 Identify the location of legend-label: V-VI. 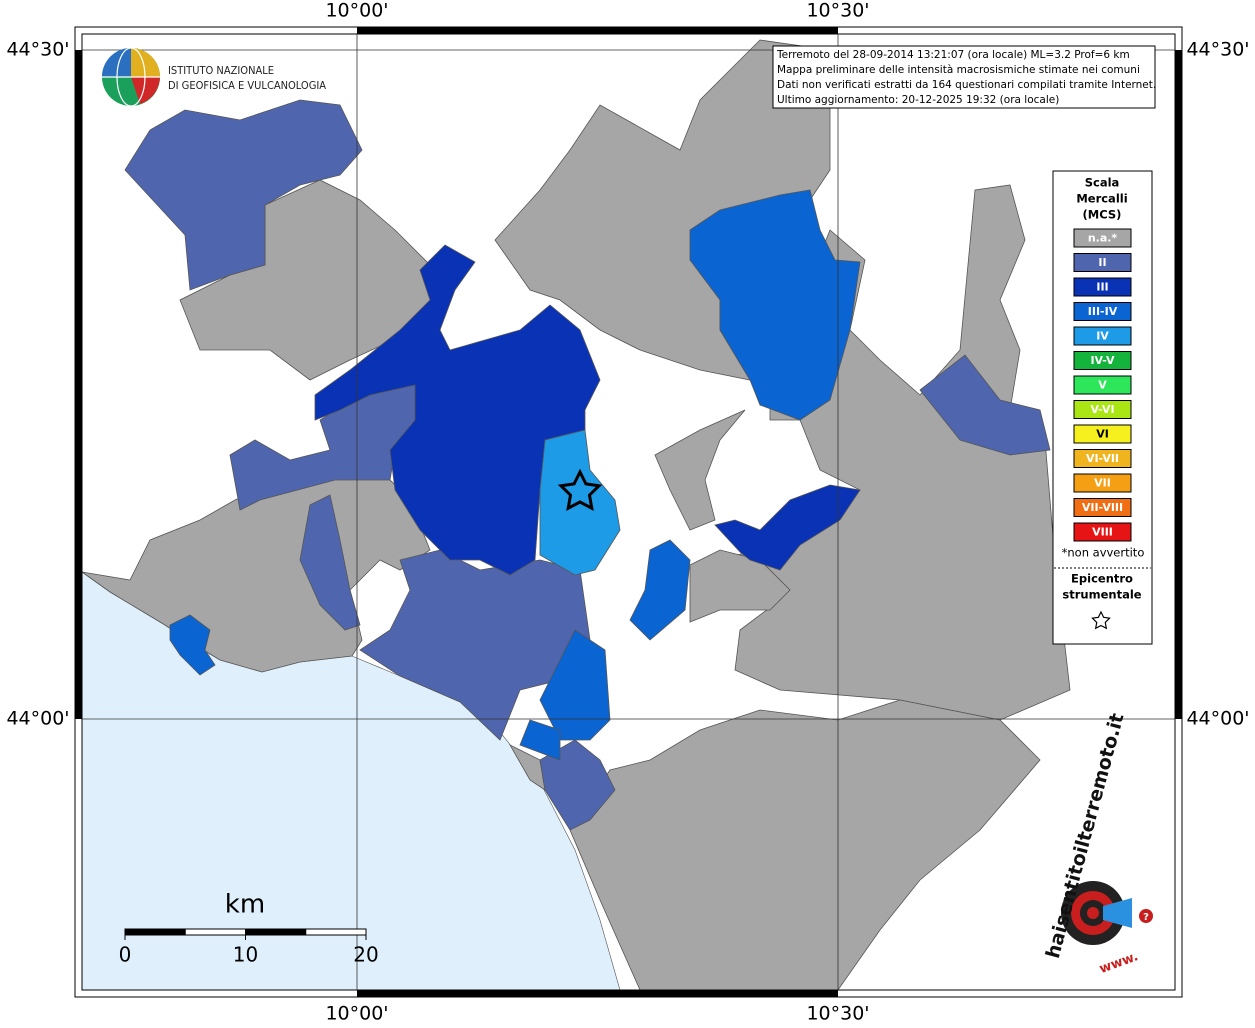
(1102, 409).